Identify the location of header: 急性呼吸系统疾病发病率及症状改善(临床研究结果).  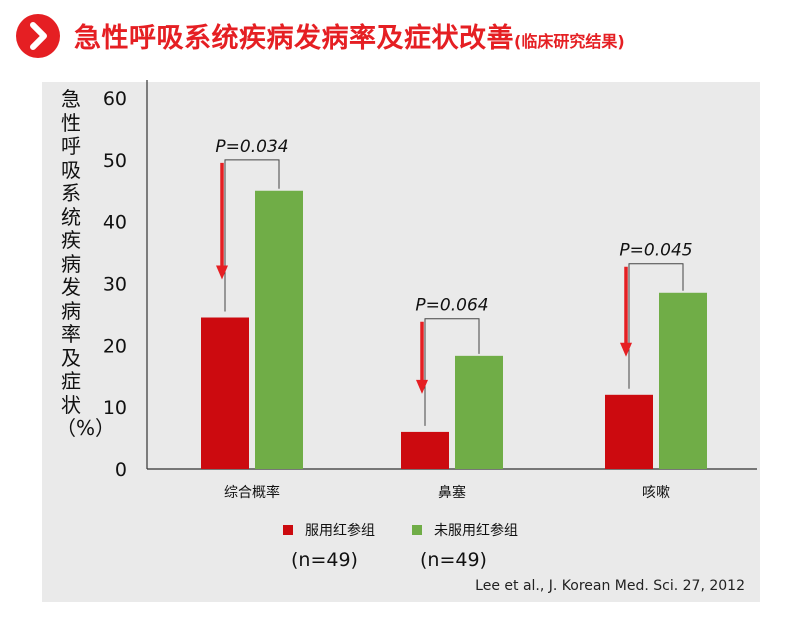
(400, 40).